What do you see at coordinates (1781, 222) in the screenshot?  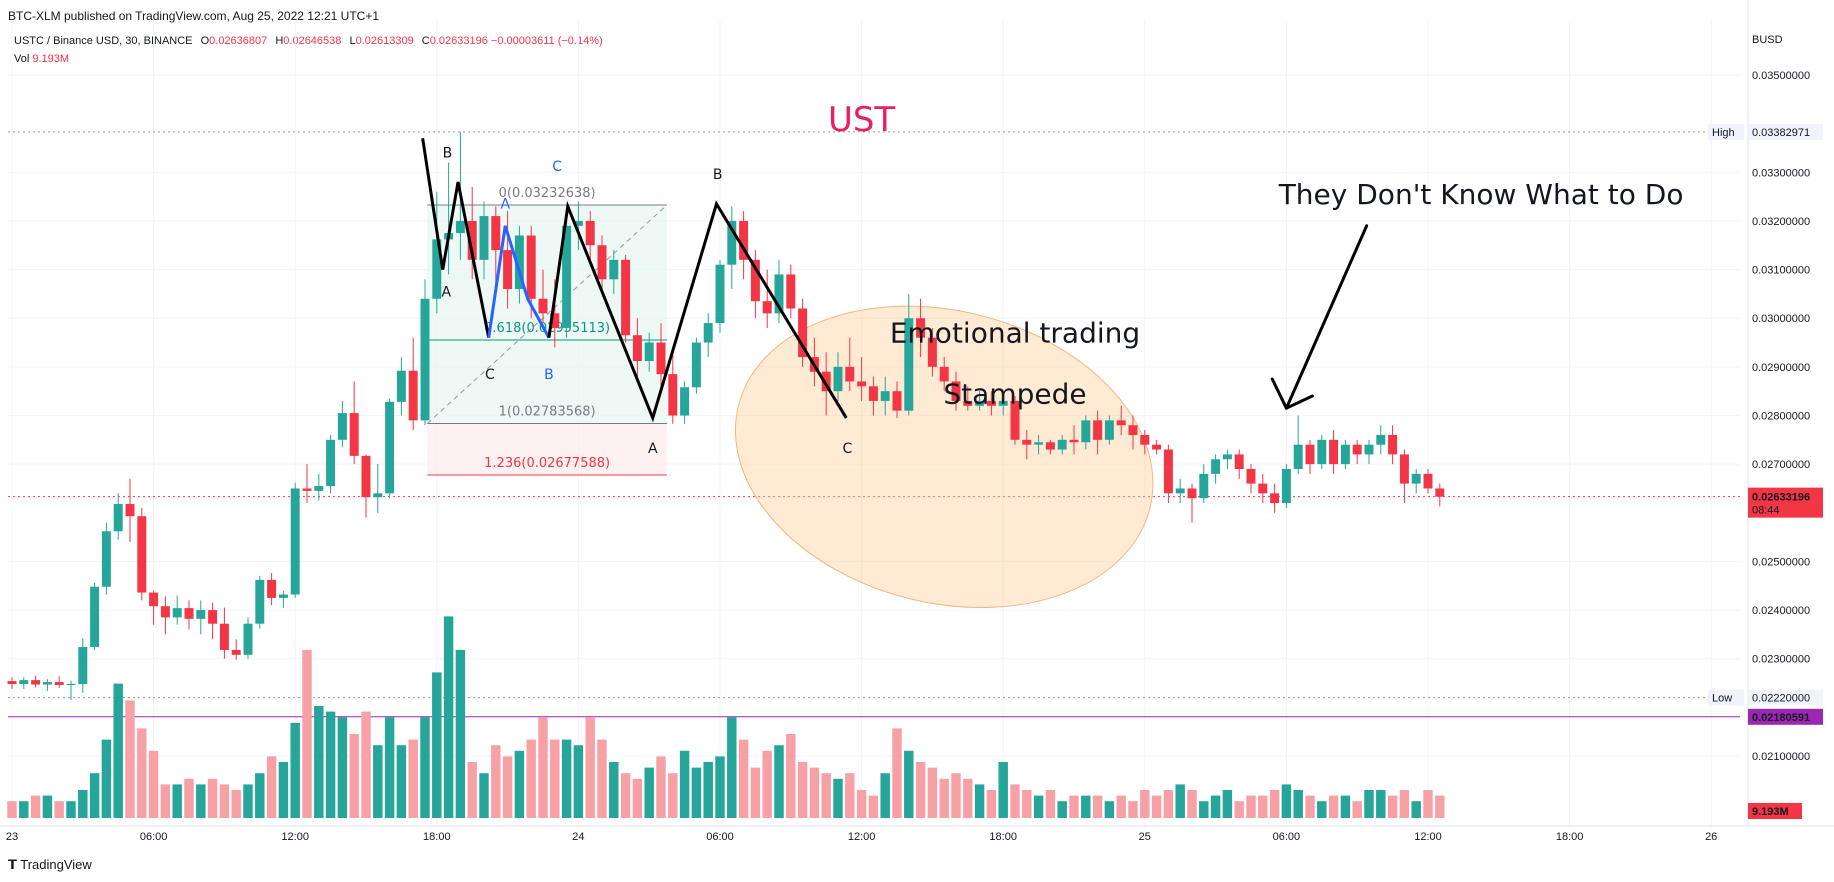 I see `price-tick-label: 0.03200000` at bounding box center [1781, 222].